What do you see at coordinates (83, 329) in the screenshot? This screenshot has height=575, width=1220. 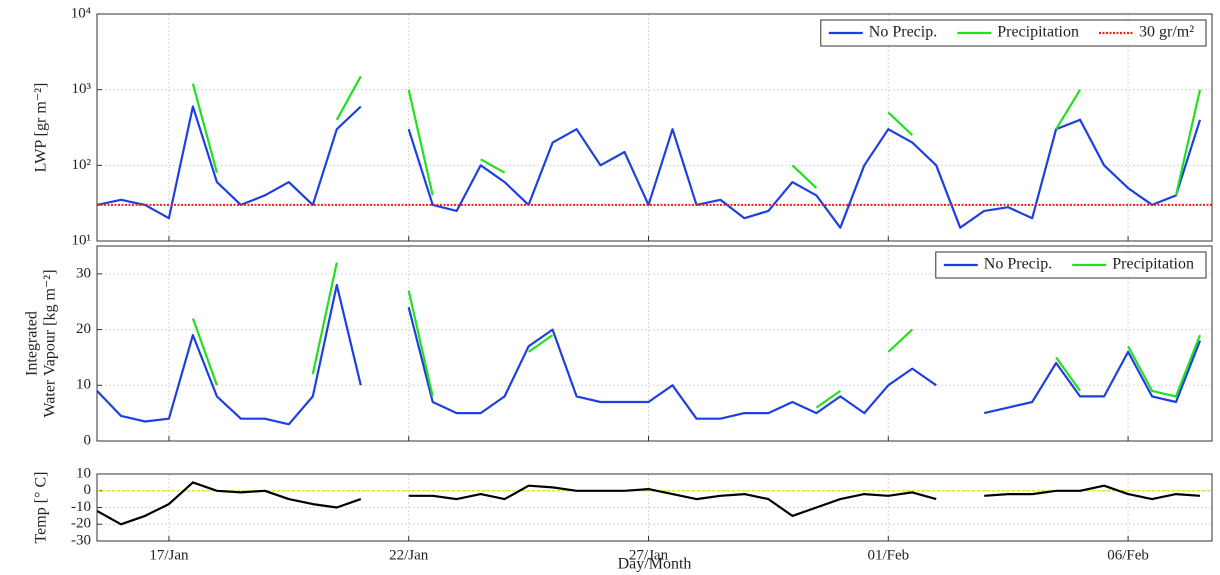 I see `y-tick-label: 20` at bounding box center [83, 329].